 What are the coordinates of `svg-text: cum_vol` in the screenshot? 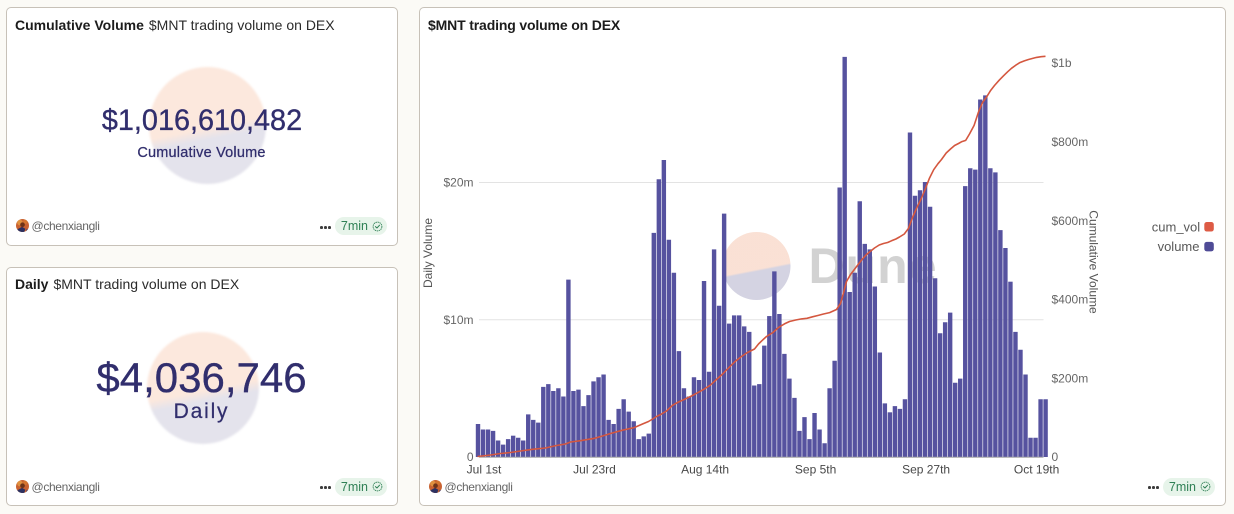 It's located at (1175, 226).